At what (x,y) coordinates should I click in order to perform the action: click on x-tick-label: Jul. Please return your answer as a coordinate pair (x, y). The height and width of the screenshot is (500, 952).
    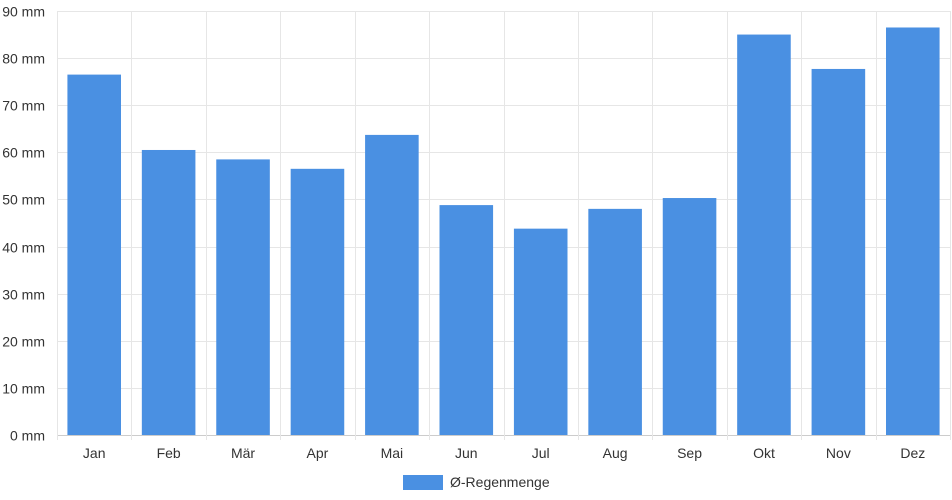
    Looking at the image, I should click on (541, 453).